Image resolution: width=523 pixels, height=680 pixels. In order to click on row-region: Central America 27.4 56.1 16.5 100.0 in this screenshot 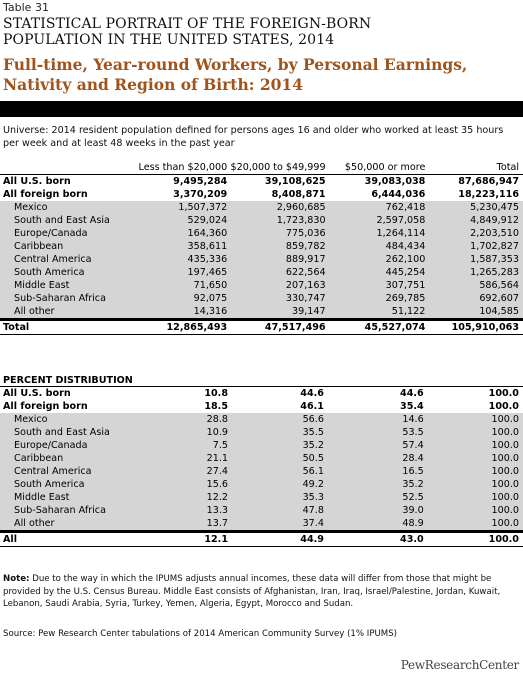, I will do `click(261, 471)`.